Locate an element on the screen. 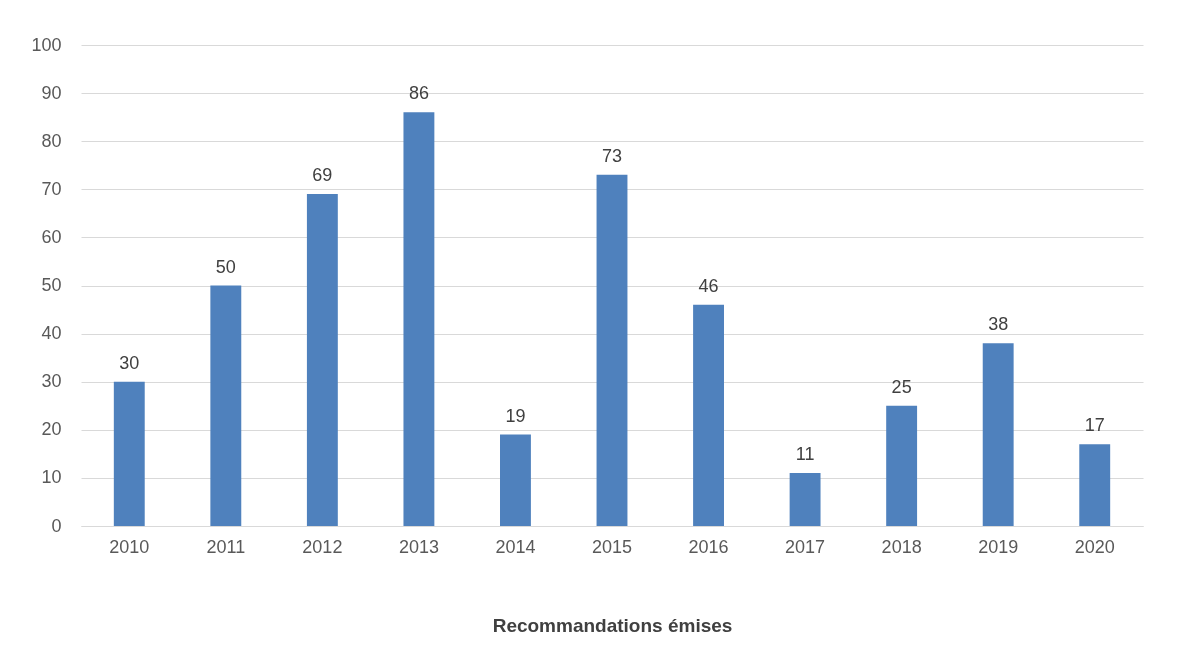 This screenshot has height=655, width=1179. y-tick-label: 0 is located at coordinates (56, 525).